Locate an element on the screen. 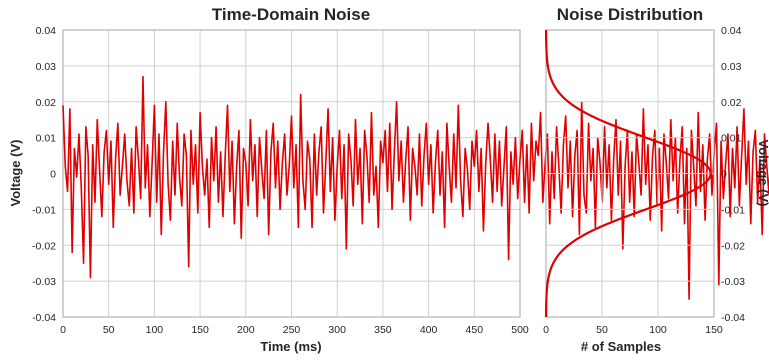 This screenshot has height=362, width=769. time-domain-x-axis-label: Time (ms) is located at coordinates (290, 346).